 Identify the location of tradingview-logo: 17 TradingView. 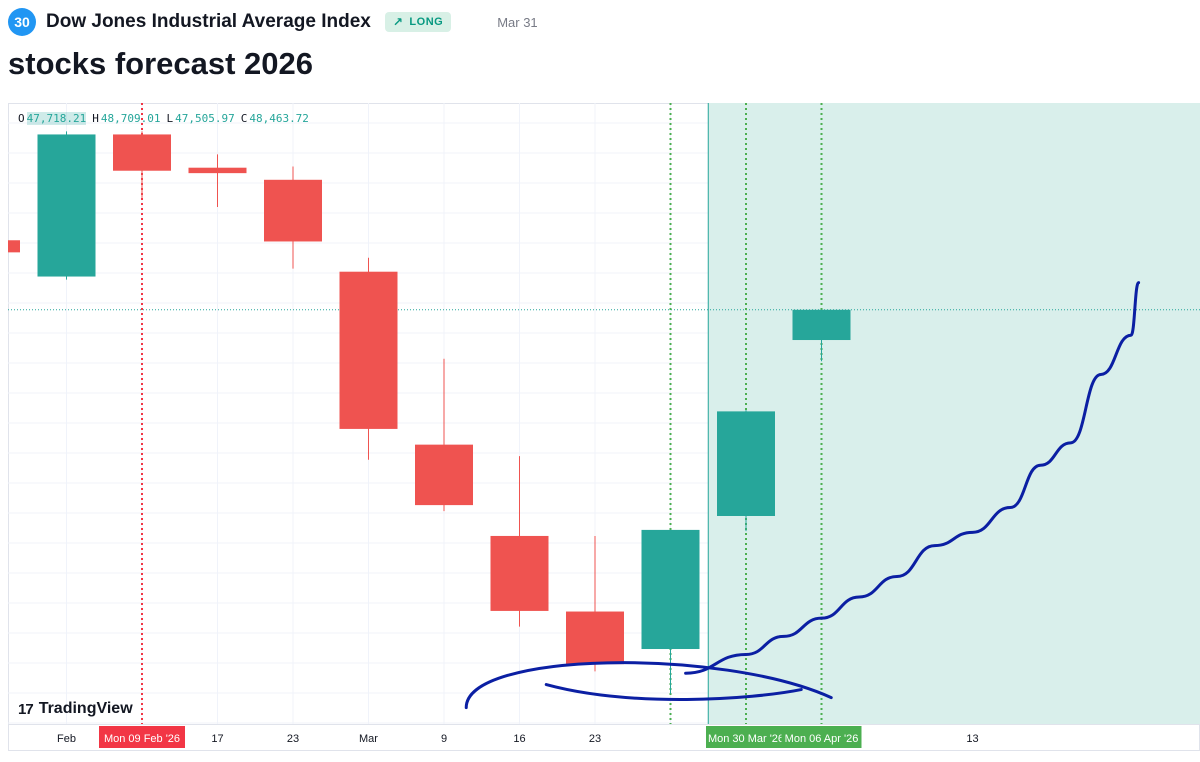
(75, 709).